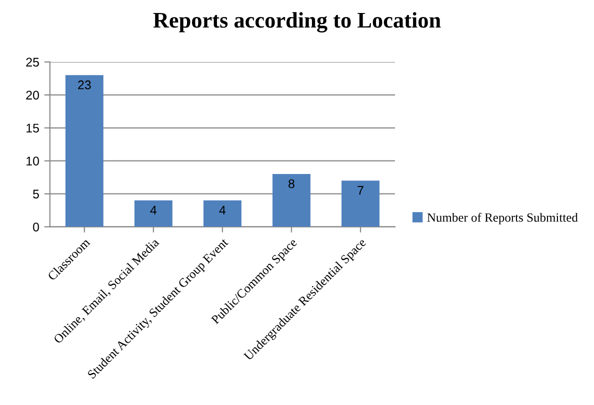 The image size is (594, 405). What do you see at coordinates (361, 190) in the screenshot?
I see `data-label: 7` at bounding box center [361, 190].